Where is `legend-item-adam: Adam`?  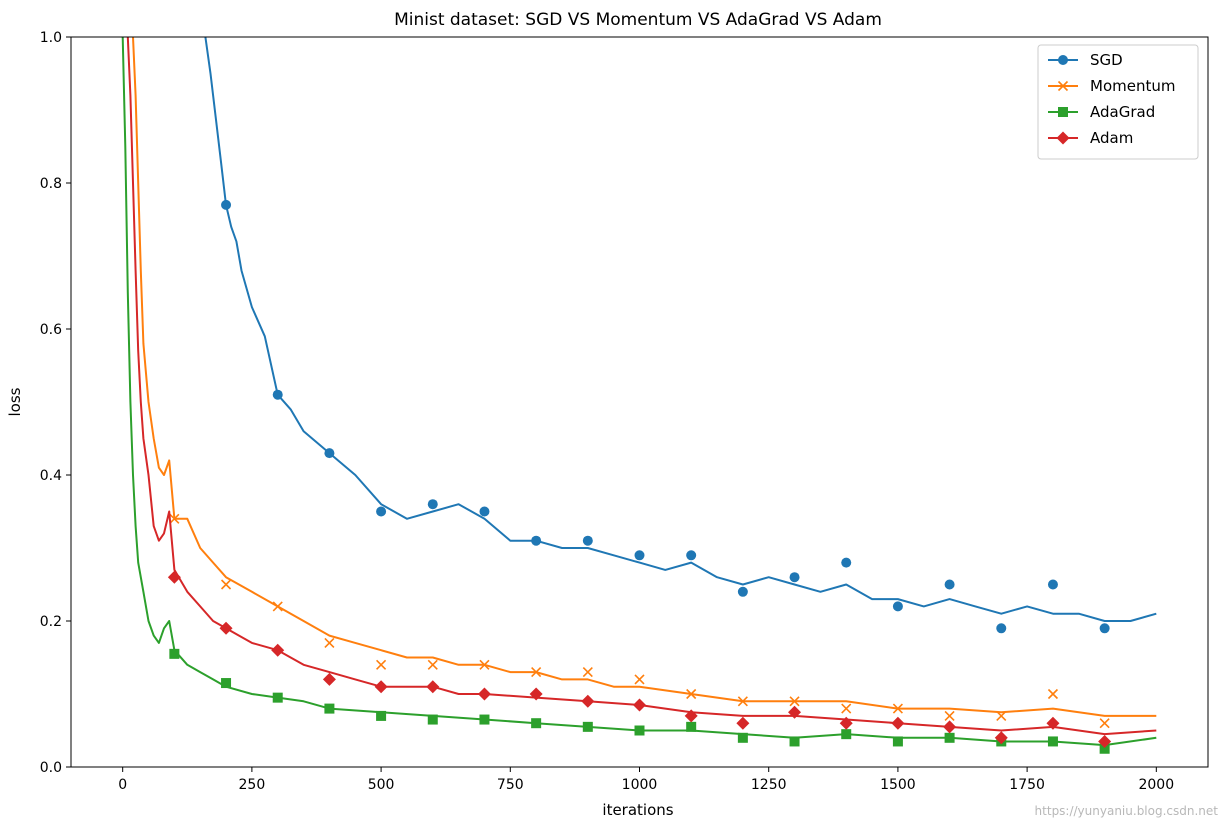 legend-item-adam: Adam is located at coordinates (1090, 138).